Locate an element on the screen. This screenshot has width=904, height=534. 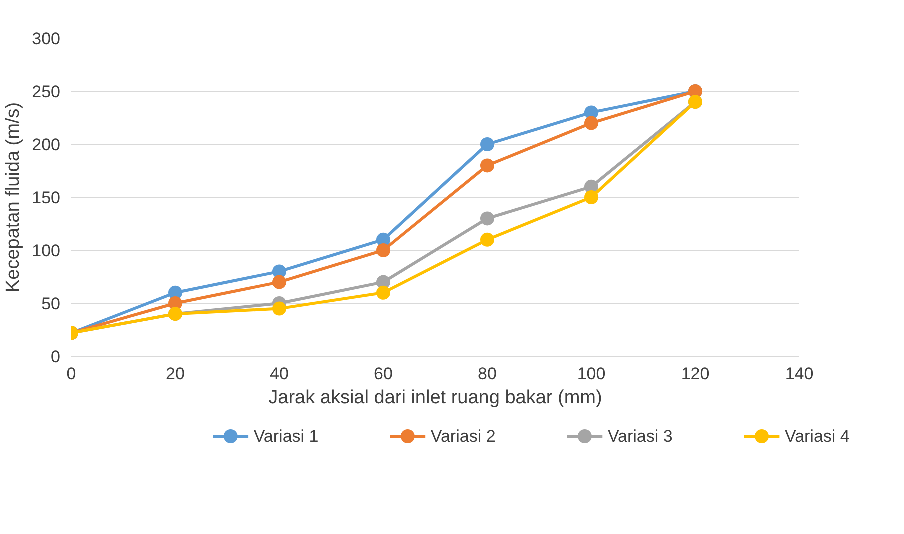
x-tick-label: 80 is located at coordinates (487, 374).